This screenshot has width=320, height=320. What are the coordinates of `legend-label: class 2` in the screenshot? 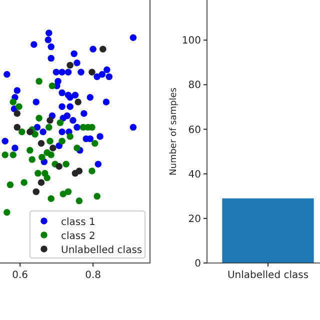 It's located at (78, 236).